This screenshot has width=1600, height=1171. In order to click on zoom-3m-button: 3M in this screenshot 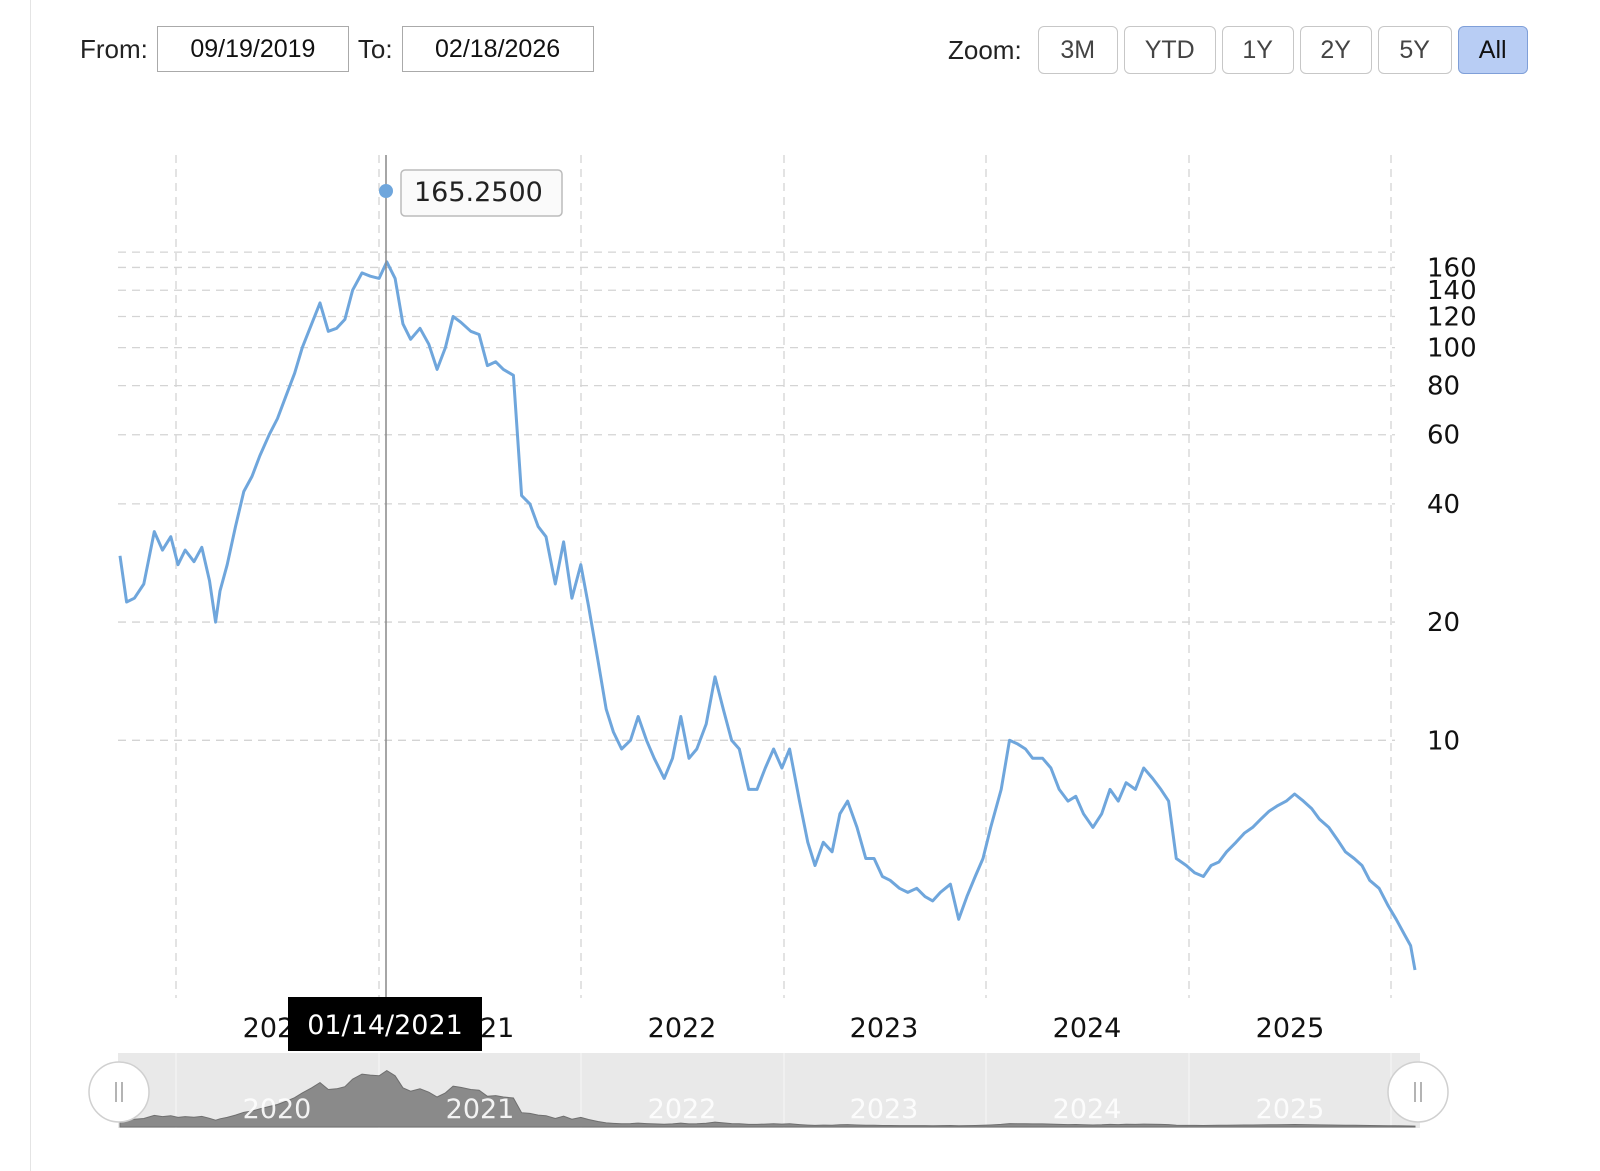, I will do `click(1077, 50)`.